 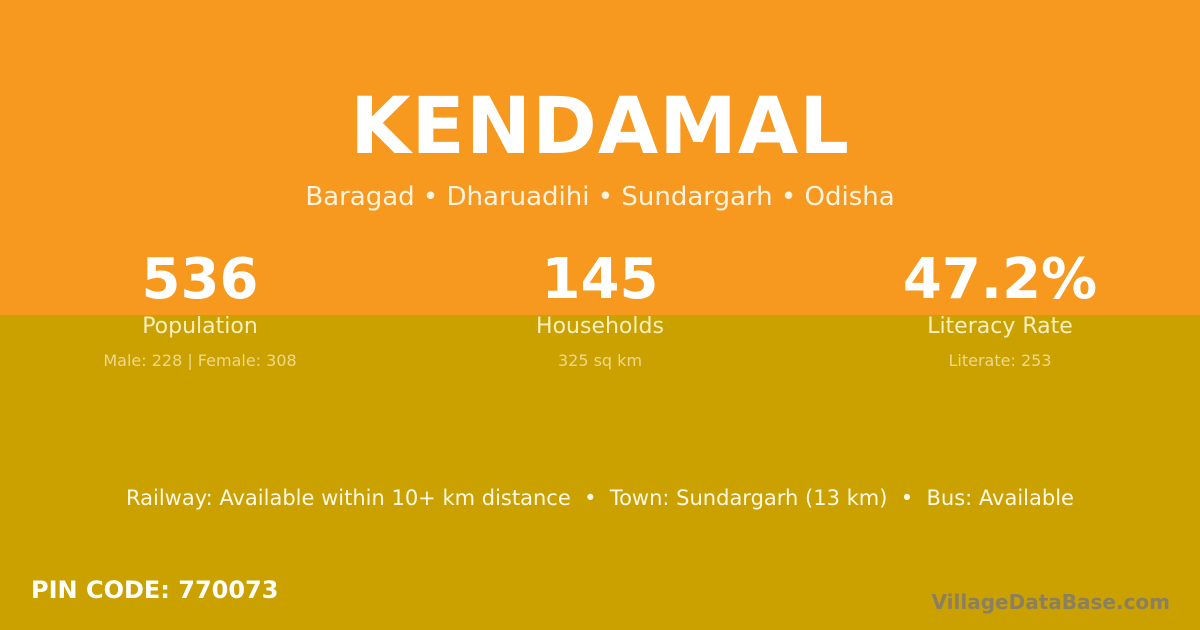 I want to click on stat-sub: Male: 228 | Female: 308, so click(x=200, y=360).